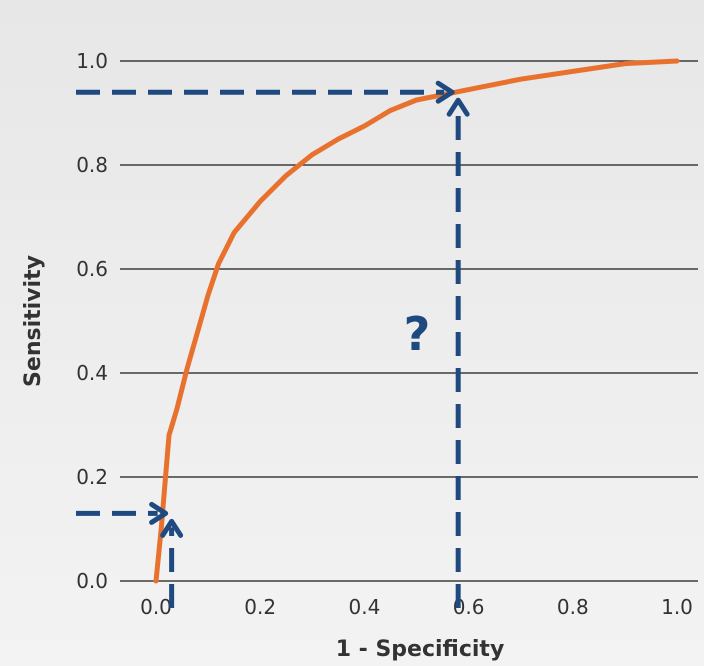  I want to click on y-tick-label: 0.2, so click(92, 477).